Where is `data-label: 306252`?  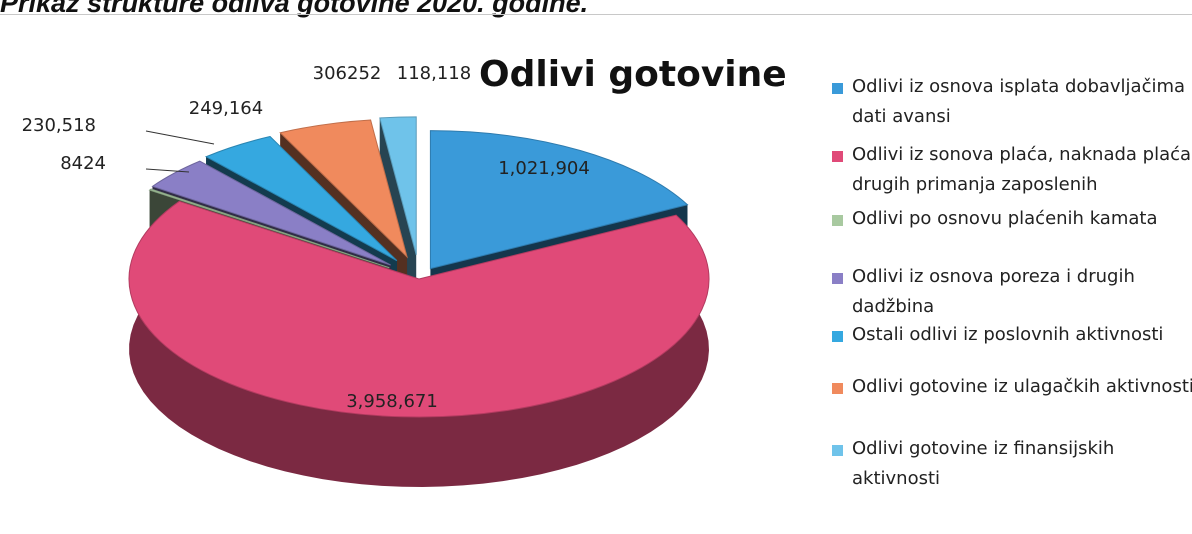 data-label: 306252 is located at coordinates (347, 73).